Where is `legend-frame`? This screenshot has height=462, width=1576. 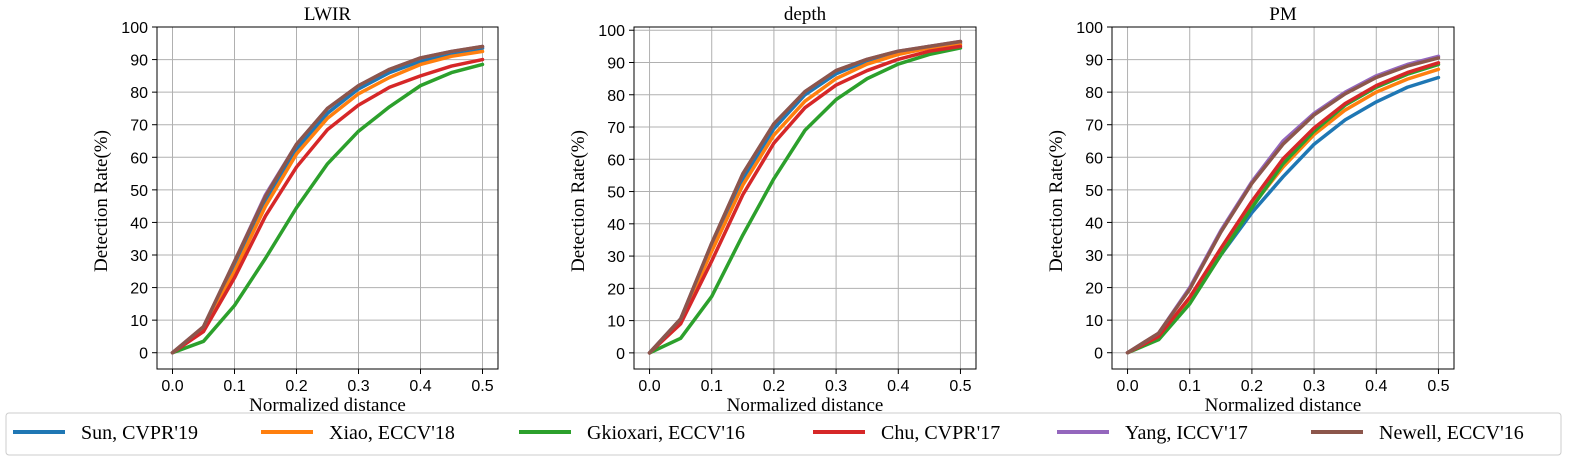 legend-frame is located at coordinates (783, 434).